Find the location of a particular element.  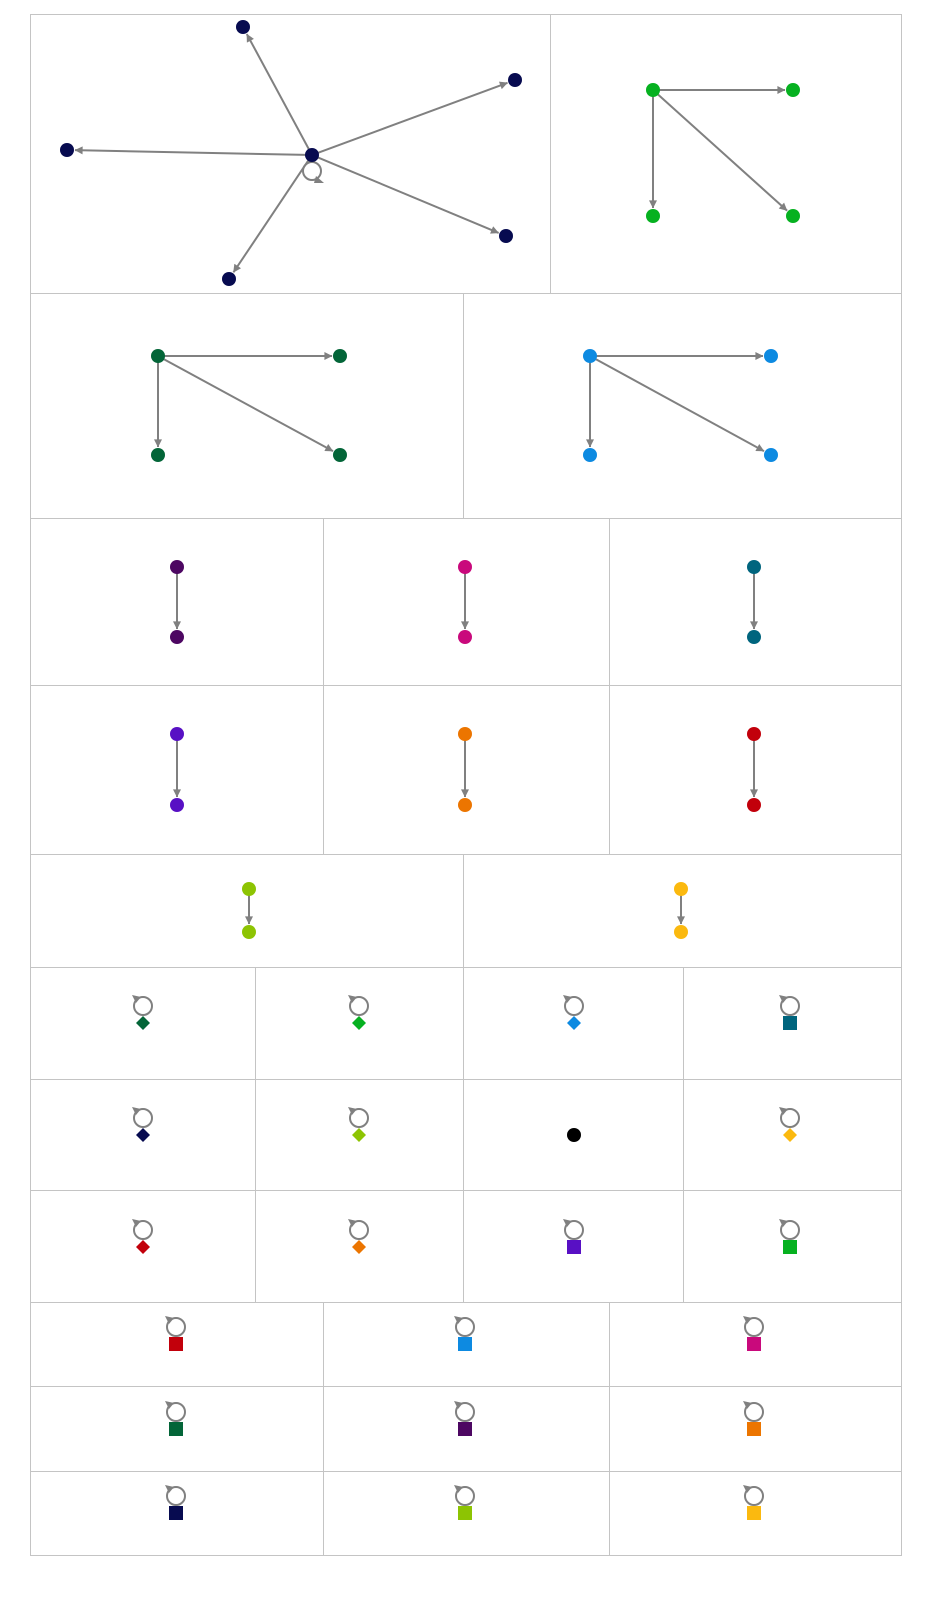

pair-2-target-node is located at coordinates (465, 637).